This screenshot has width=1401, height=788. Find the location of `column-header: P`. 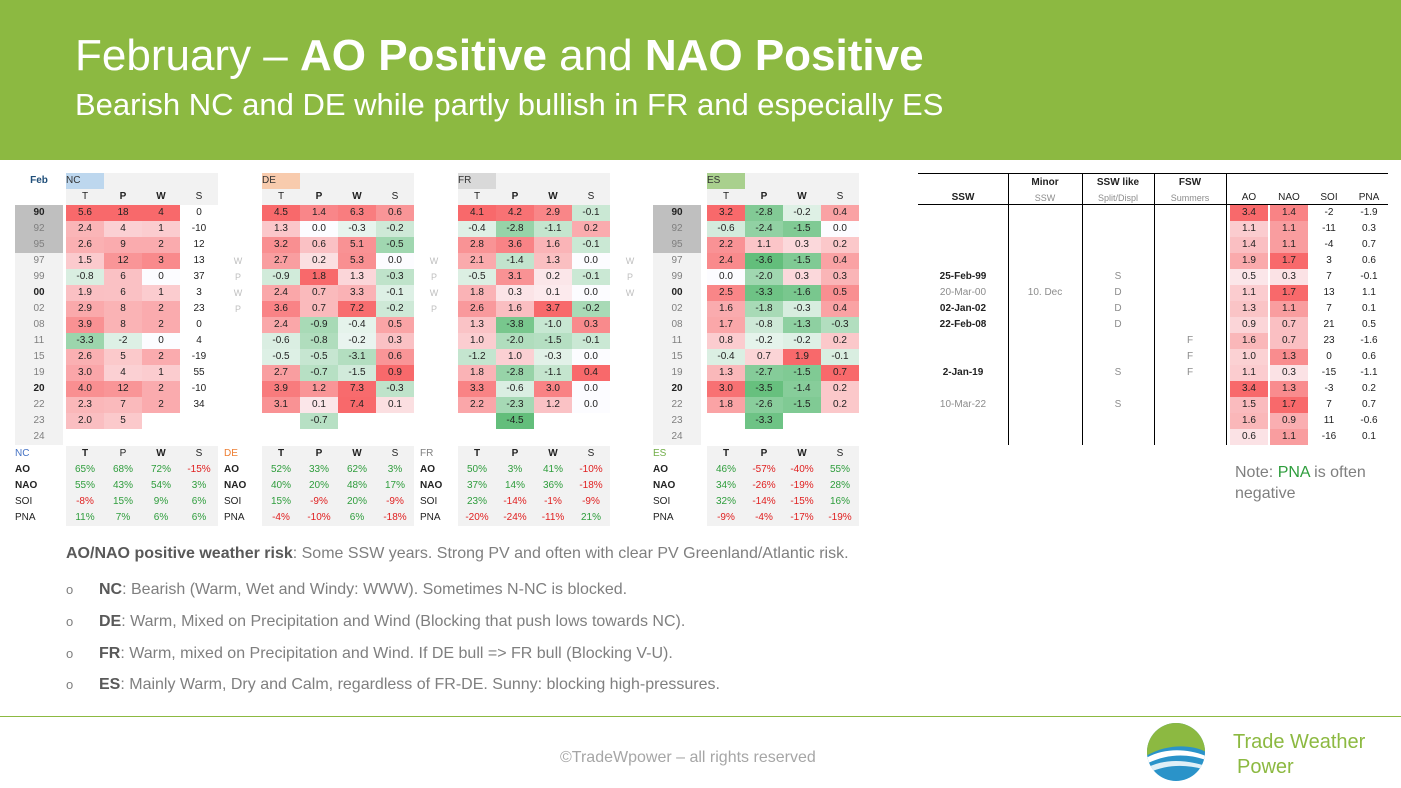

column-header: P is located at coordinates (515, 197).